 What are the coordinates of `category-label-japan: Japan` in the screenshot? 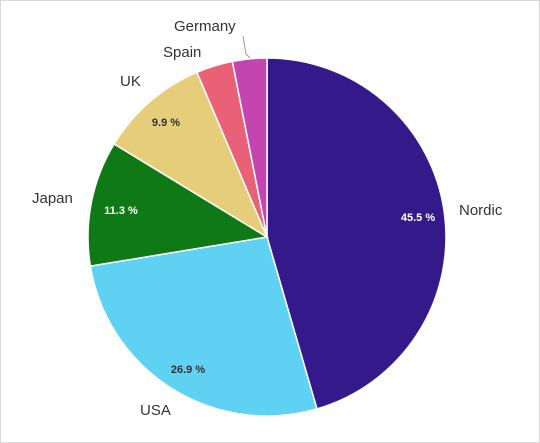 It's located at (52, 198).